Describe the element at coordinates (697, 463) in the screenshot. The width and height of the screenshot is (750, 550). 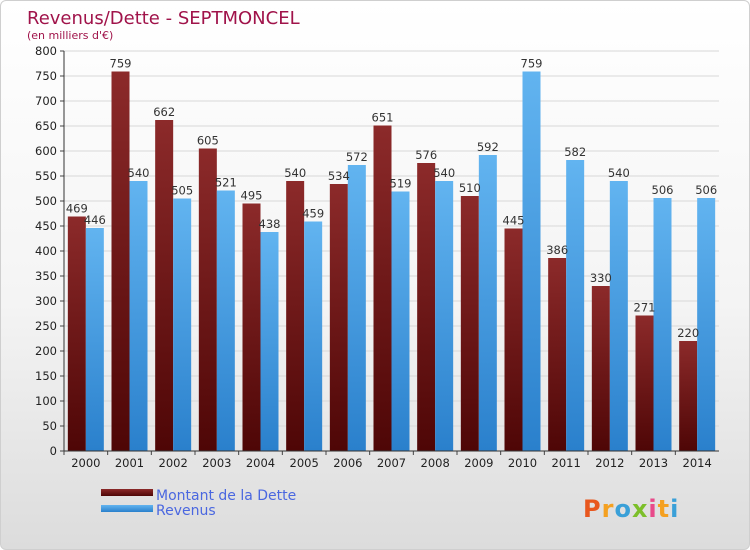
I see `x-tick-label-2014: 2014` at that location.